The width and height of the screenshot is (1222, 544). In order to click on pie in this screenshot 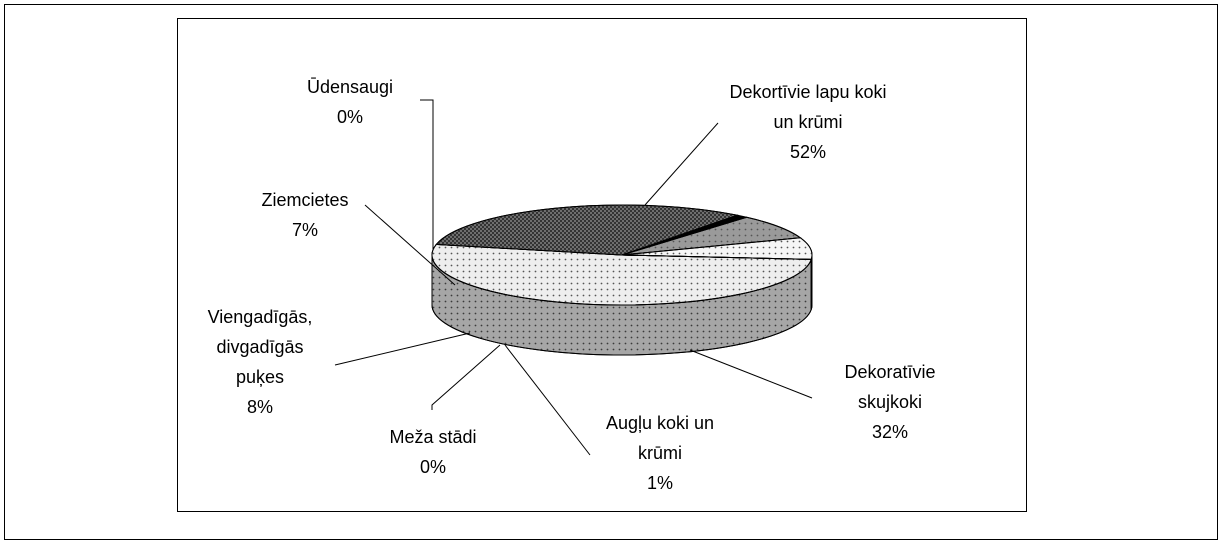, I will do `click(622, 280)`.